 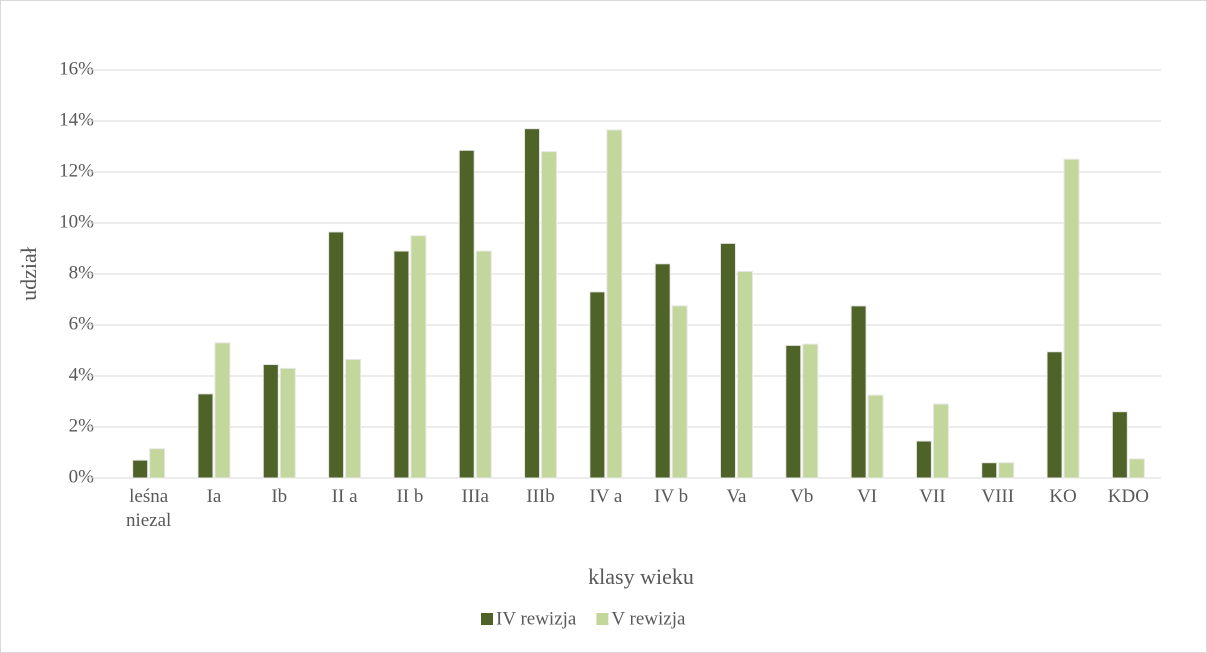 What do you see at coordinates (802, 496) in the screenshot?
I see `x-tick-label: Vb` at bounding box center [802, 496].